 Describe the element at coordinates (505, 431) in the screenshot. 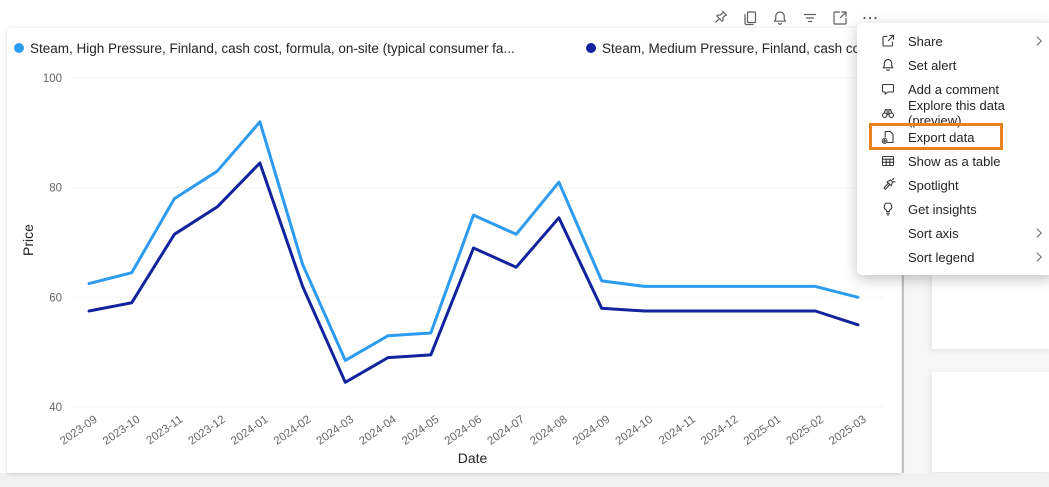

I see `x-tick-label: 2024-07` at that location.